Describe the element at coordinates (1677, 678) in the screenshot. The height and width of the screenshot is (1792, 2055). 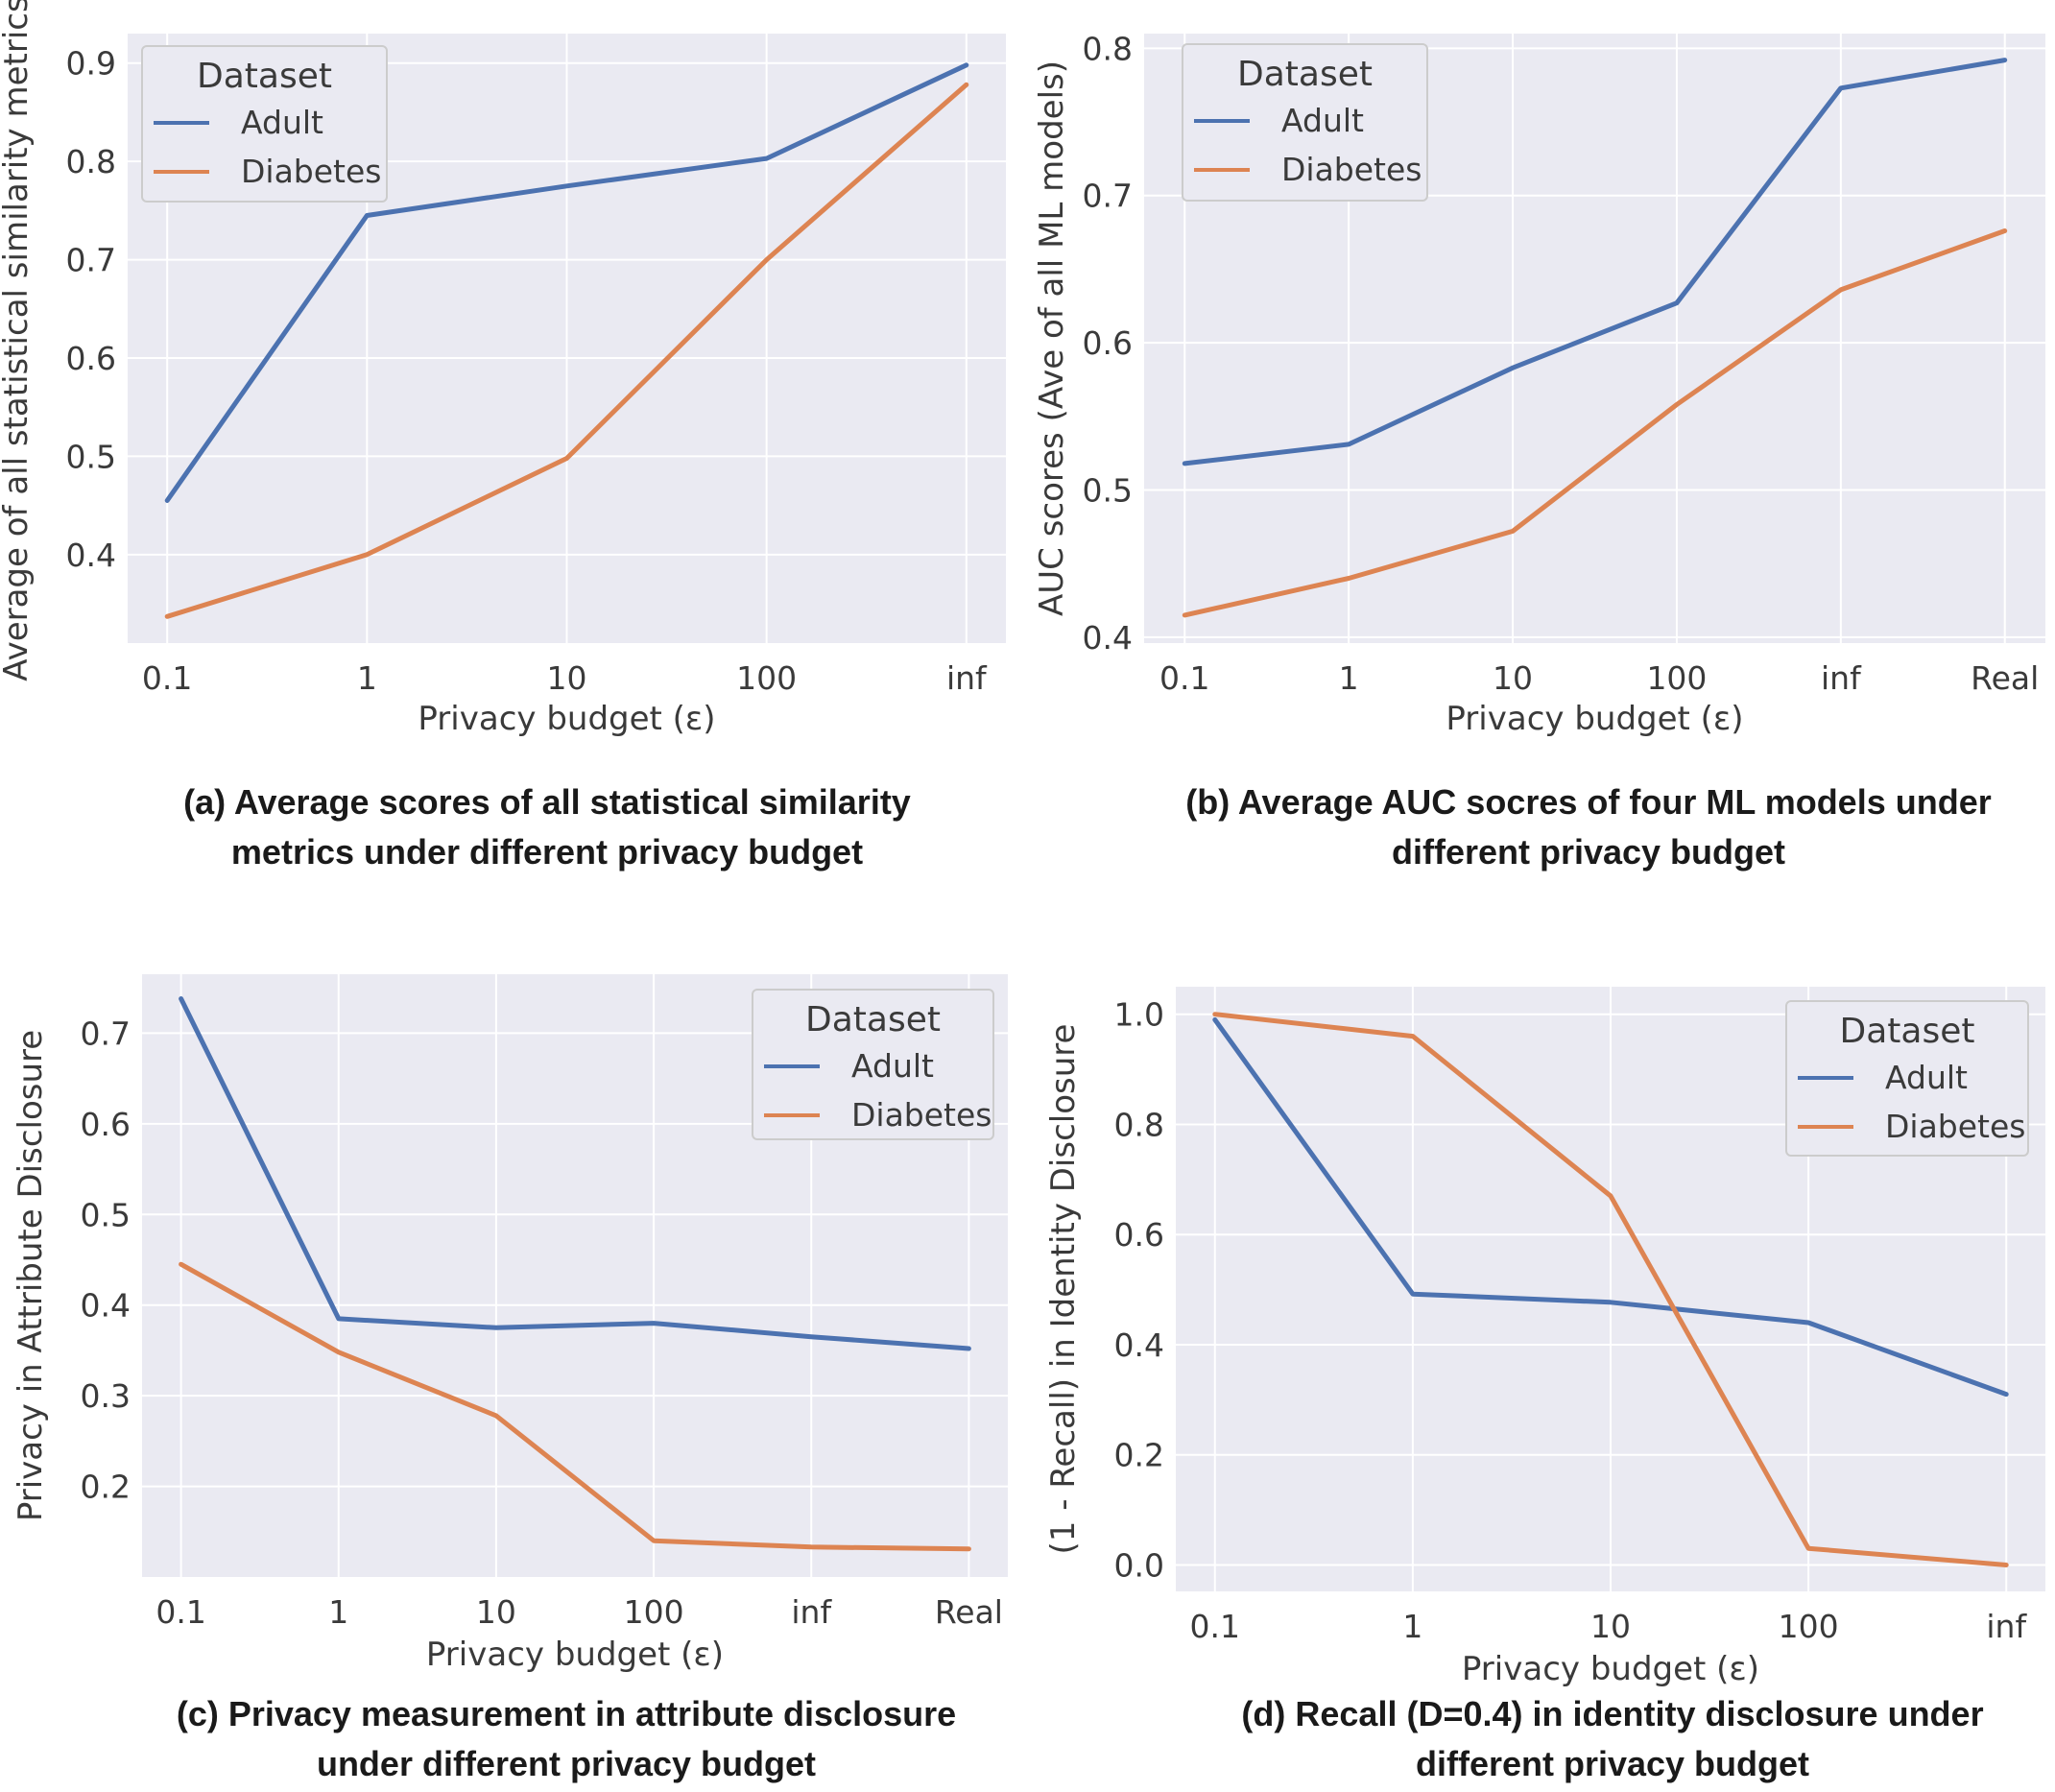
I see `x-tick-label-b: 100` at that location.